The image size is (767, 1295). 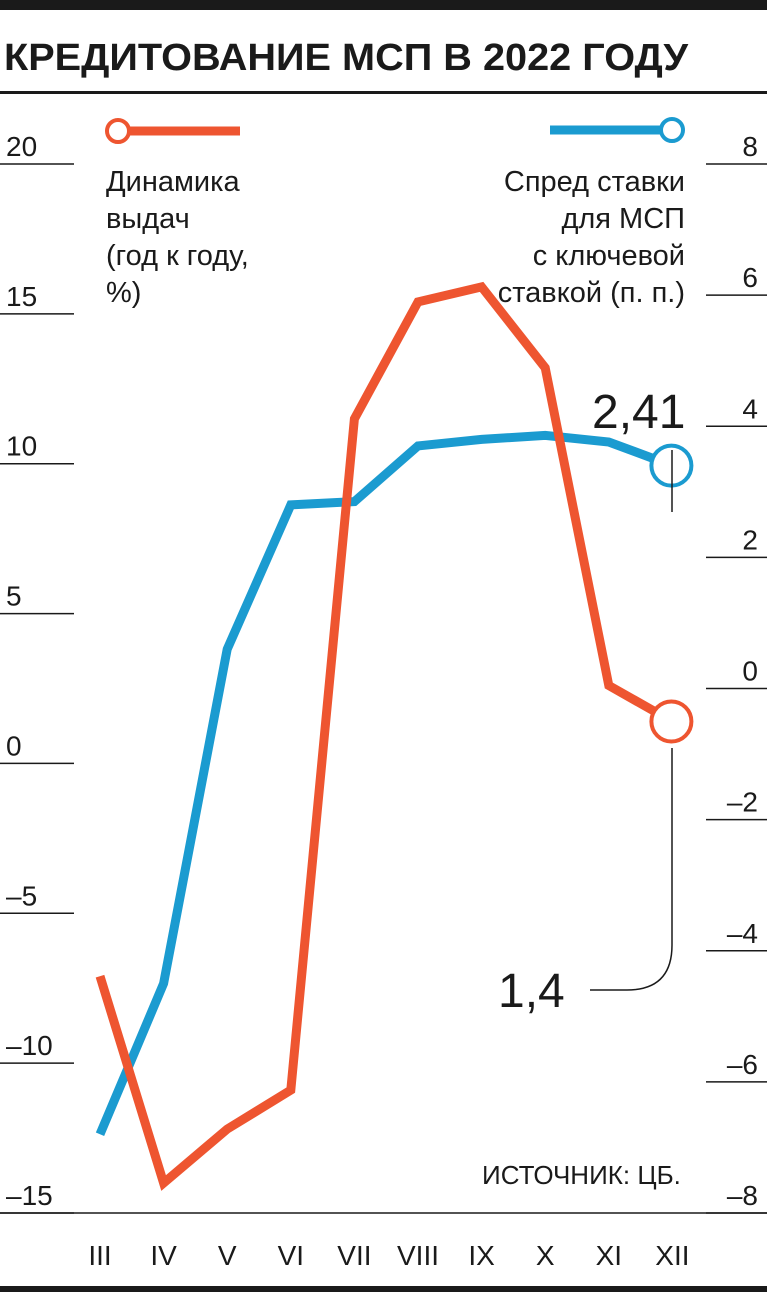 I want to click on x-tick-label: VII, so click(x=354, y=1255).